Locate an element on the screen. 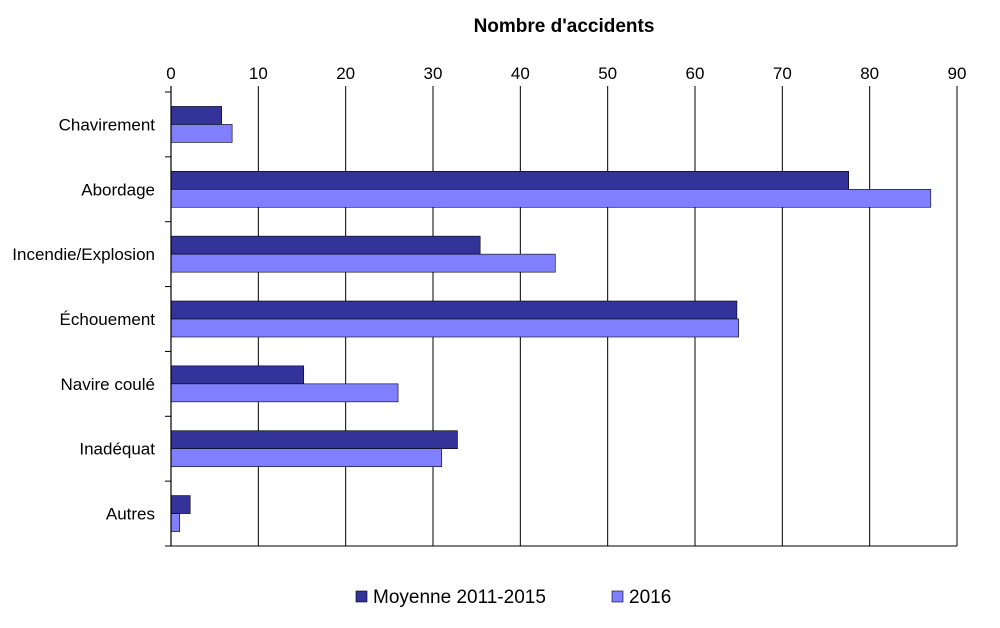  x-tick-label: 60 is located at coordinates (695, 73).